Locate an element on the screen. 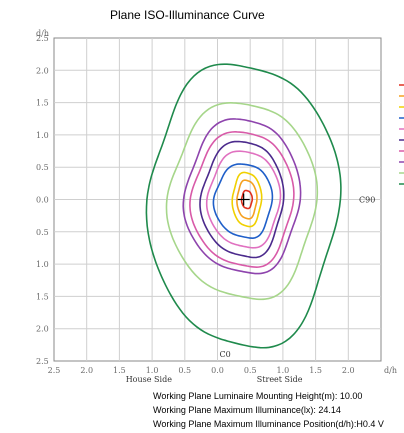 The image size is (404, 433). chart-title: Plane ISO-Illuminance Curve is located at coordinates (187, 15).